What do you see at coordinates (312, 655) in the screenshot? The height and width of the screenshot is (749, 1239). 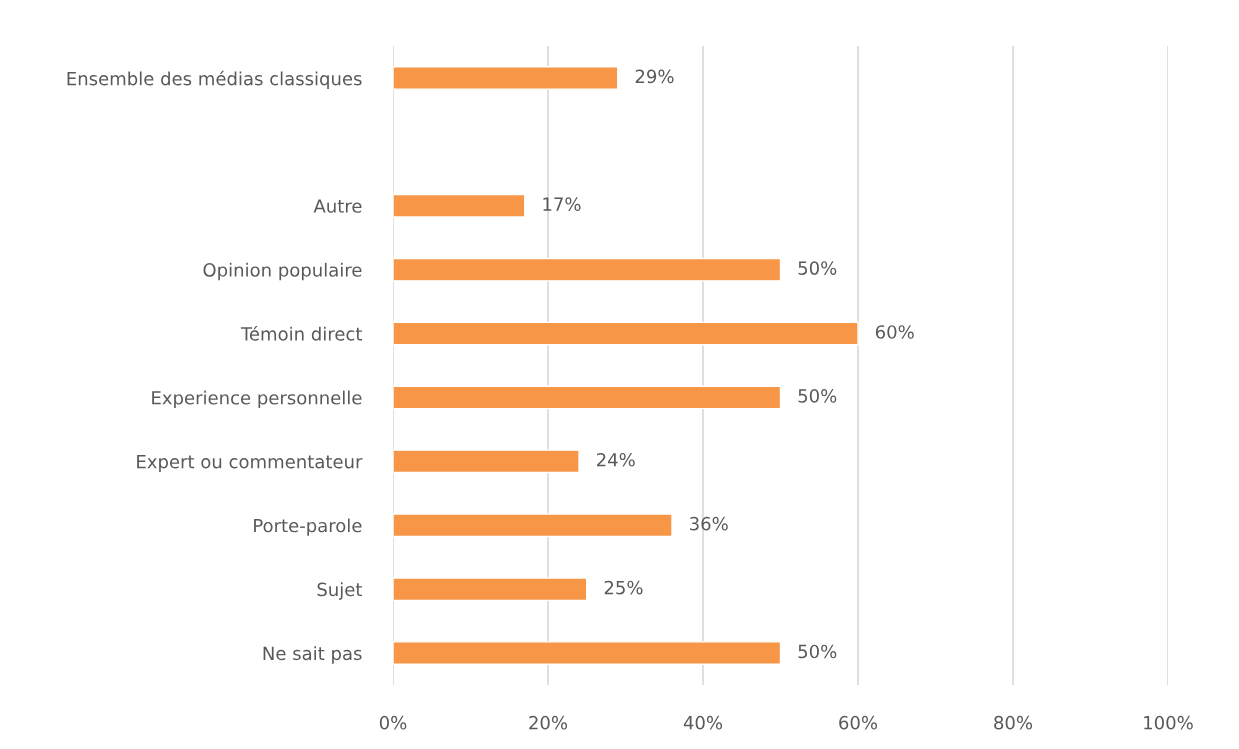 I see `y-tick-label: Ne sait pas` at bounding box center [312, 655].